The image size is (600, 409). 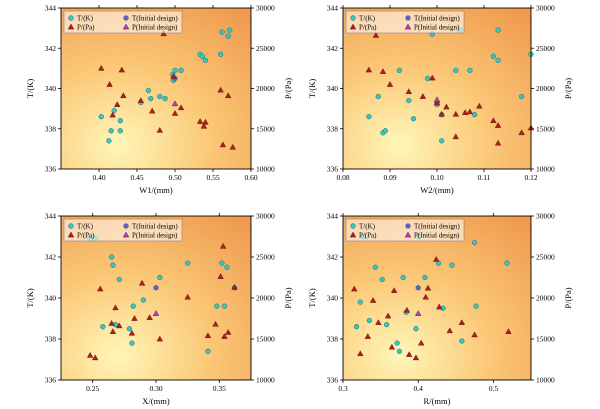 What do you see at coordinates (156, 401) in the screenshot?
I see `x-axis-title: X/(mm)` at bounding box center [156, 401].